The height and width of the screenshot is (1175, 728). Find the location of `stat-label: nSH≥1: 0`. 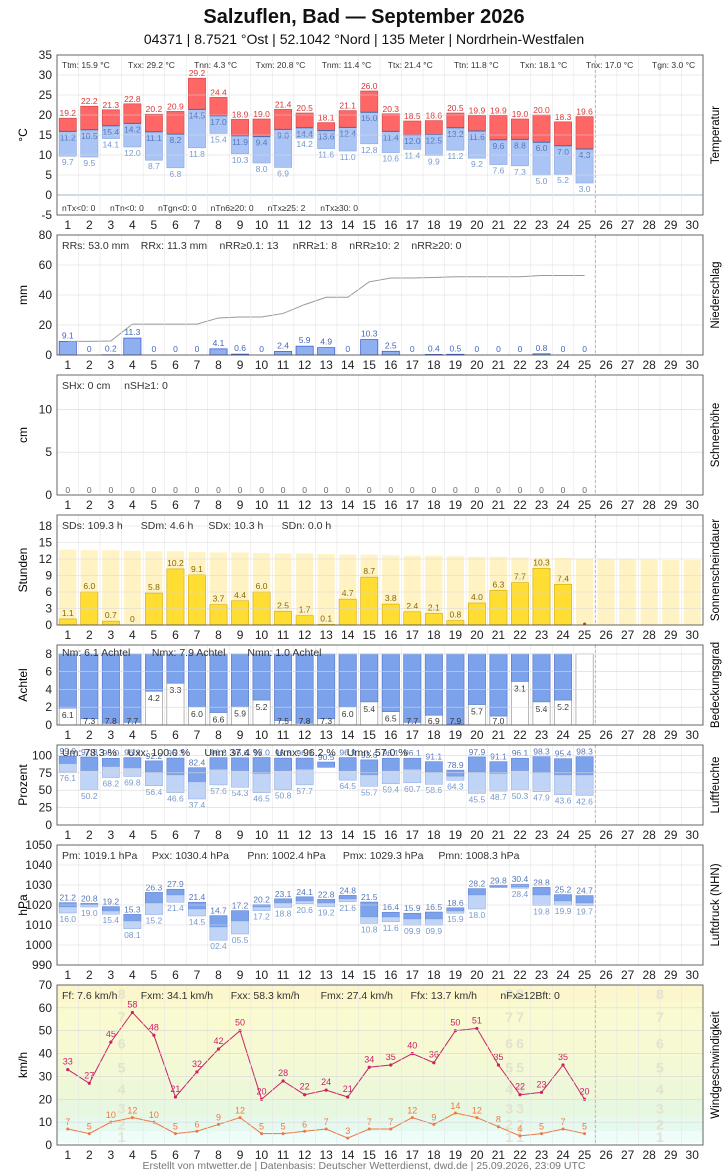

stat-label: nSH≥1: 0 is located at coordinates (146, 386).